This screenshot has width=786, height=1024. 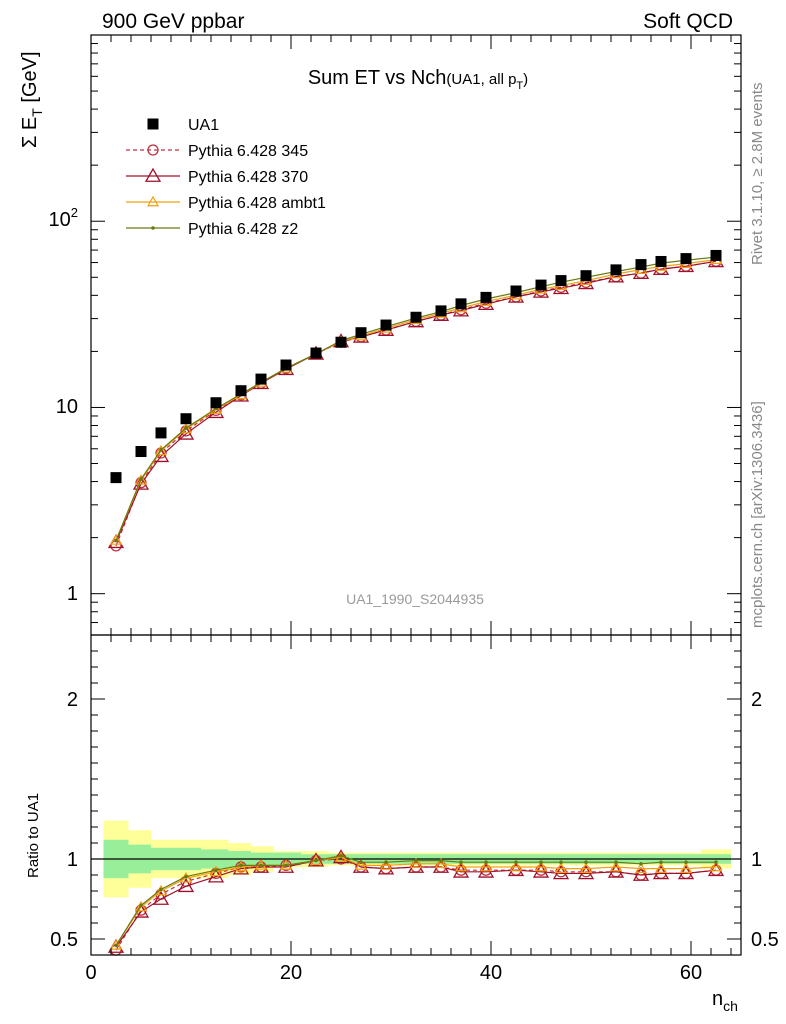 I want to click on analysis-id: UA1_1990_S2044935, so click(x=415, y=599).